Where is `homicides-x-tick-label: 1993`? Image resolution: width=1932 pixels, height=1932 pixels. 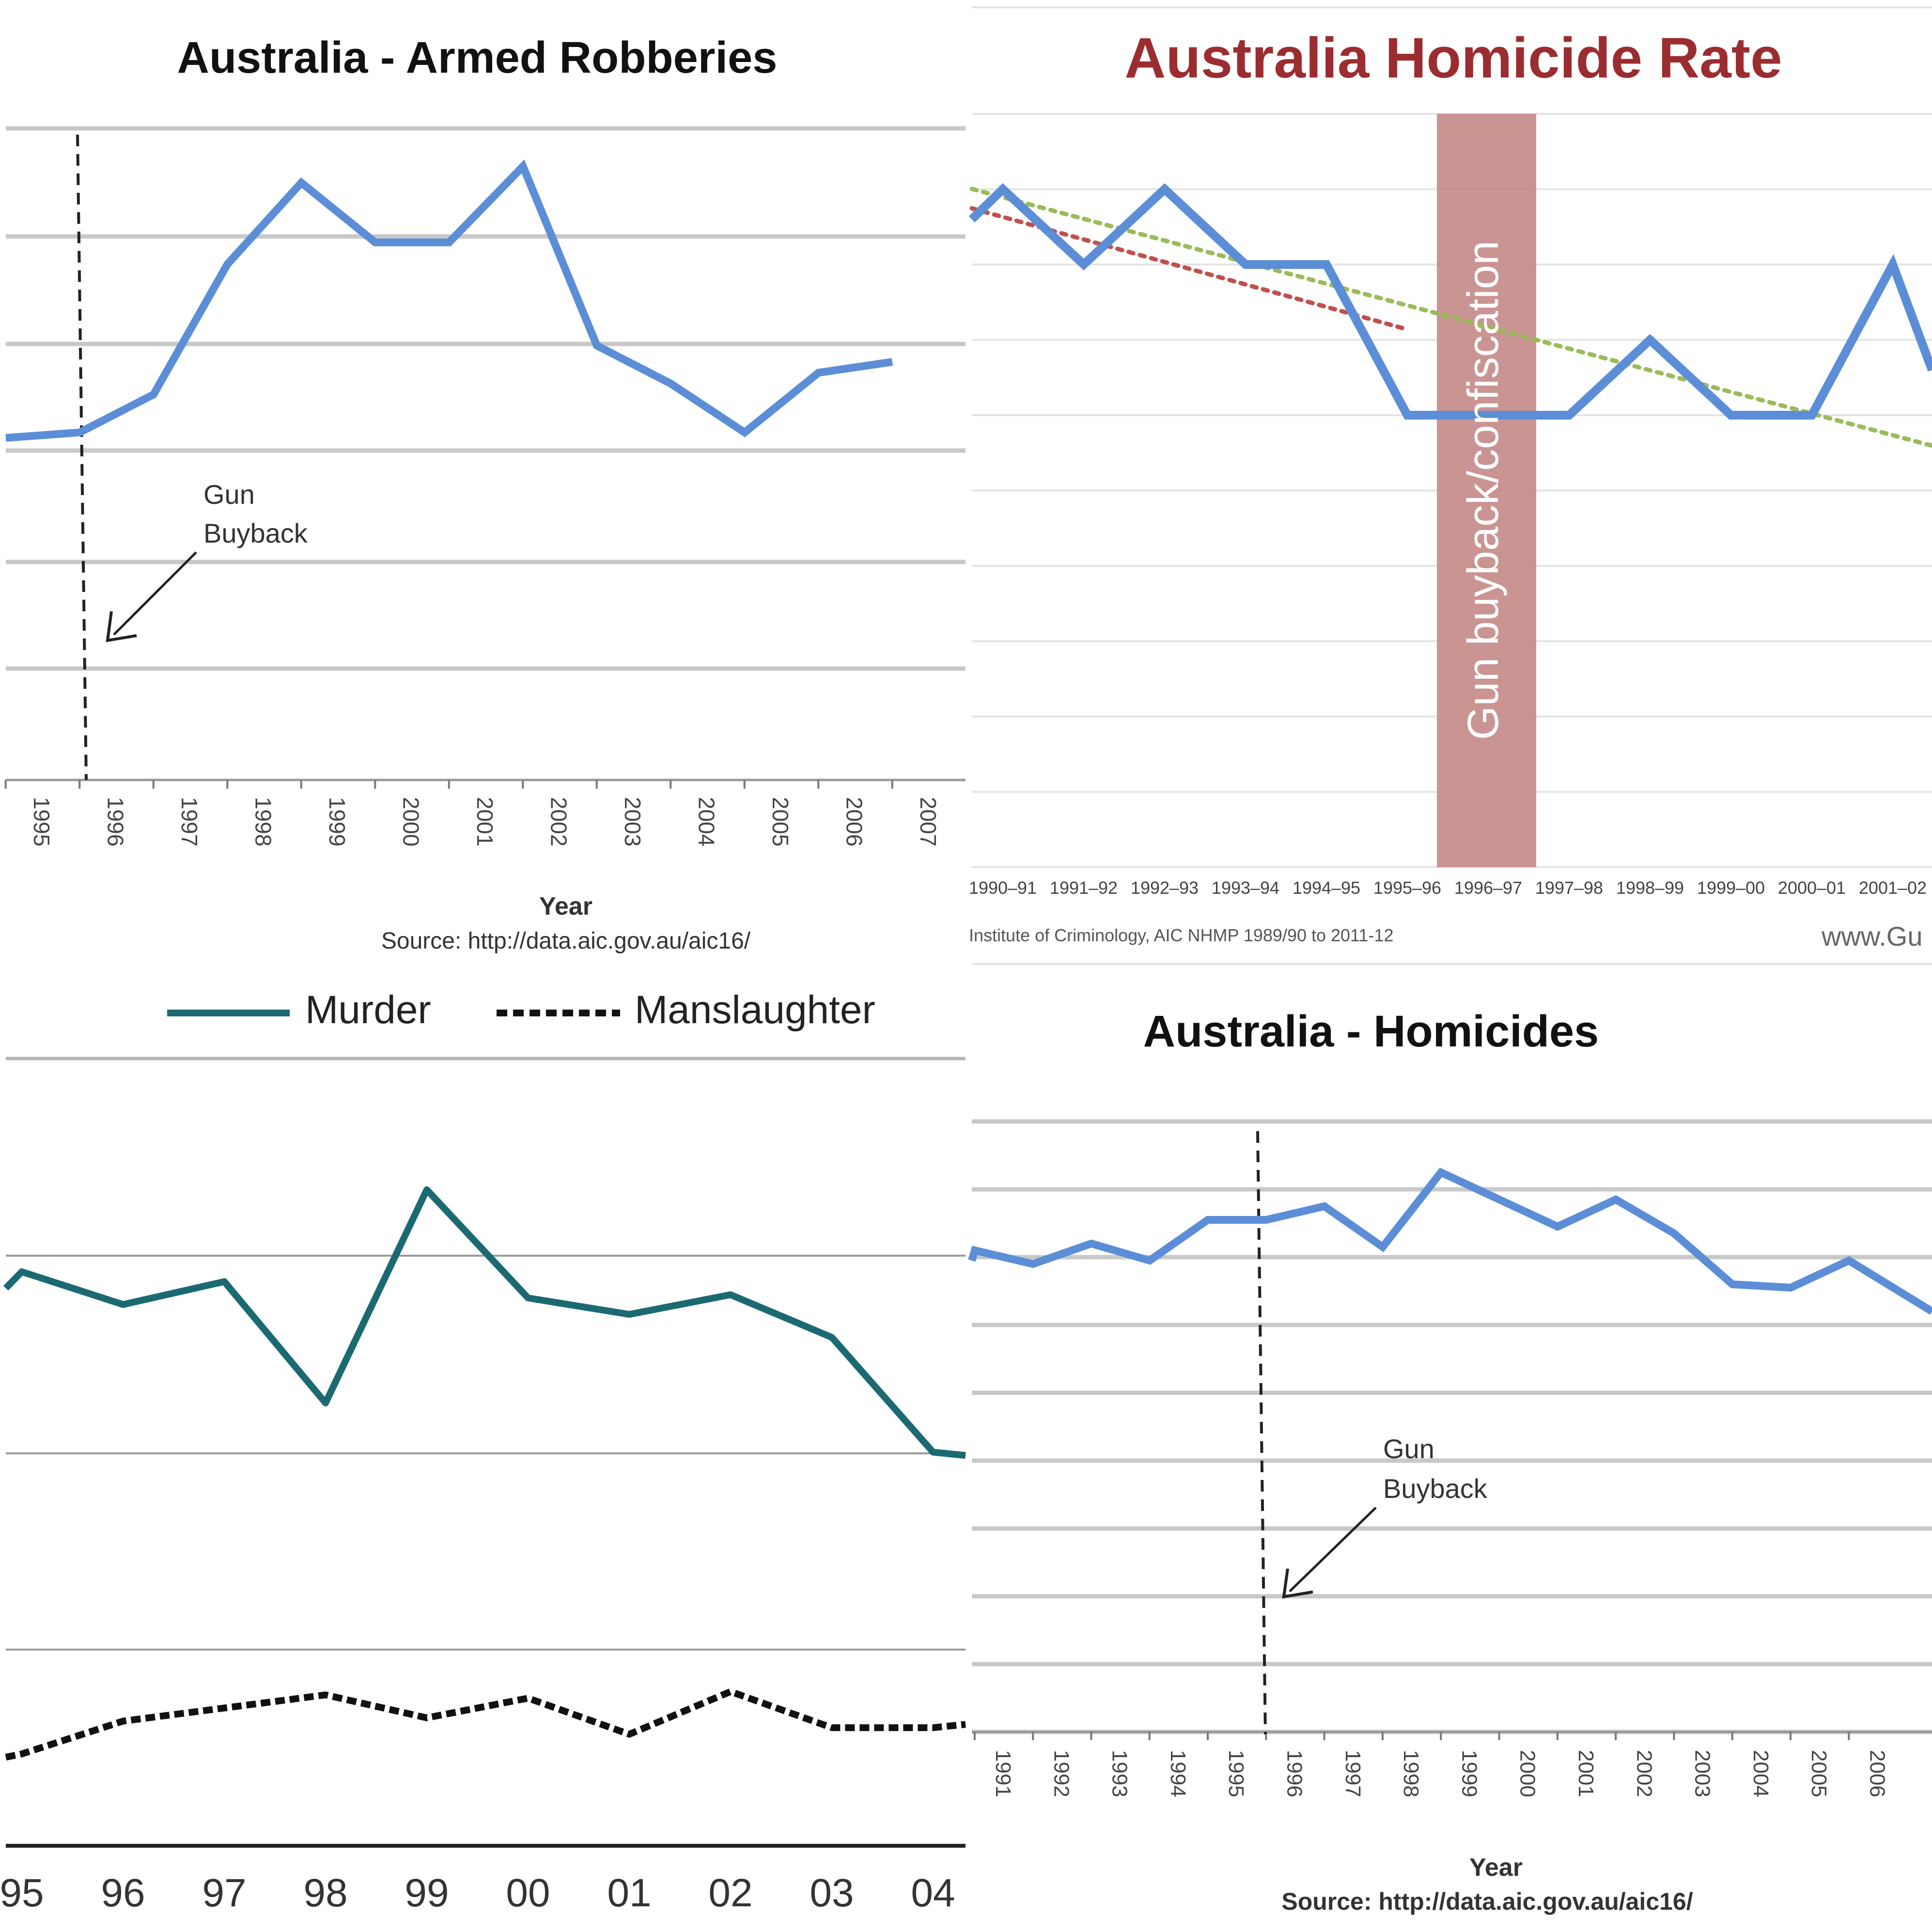
homicides-x-tick-label: 1993 is located at coordinates (1120, 1774).